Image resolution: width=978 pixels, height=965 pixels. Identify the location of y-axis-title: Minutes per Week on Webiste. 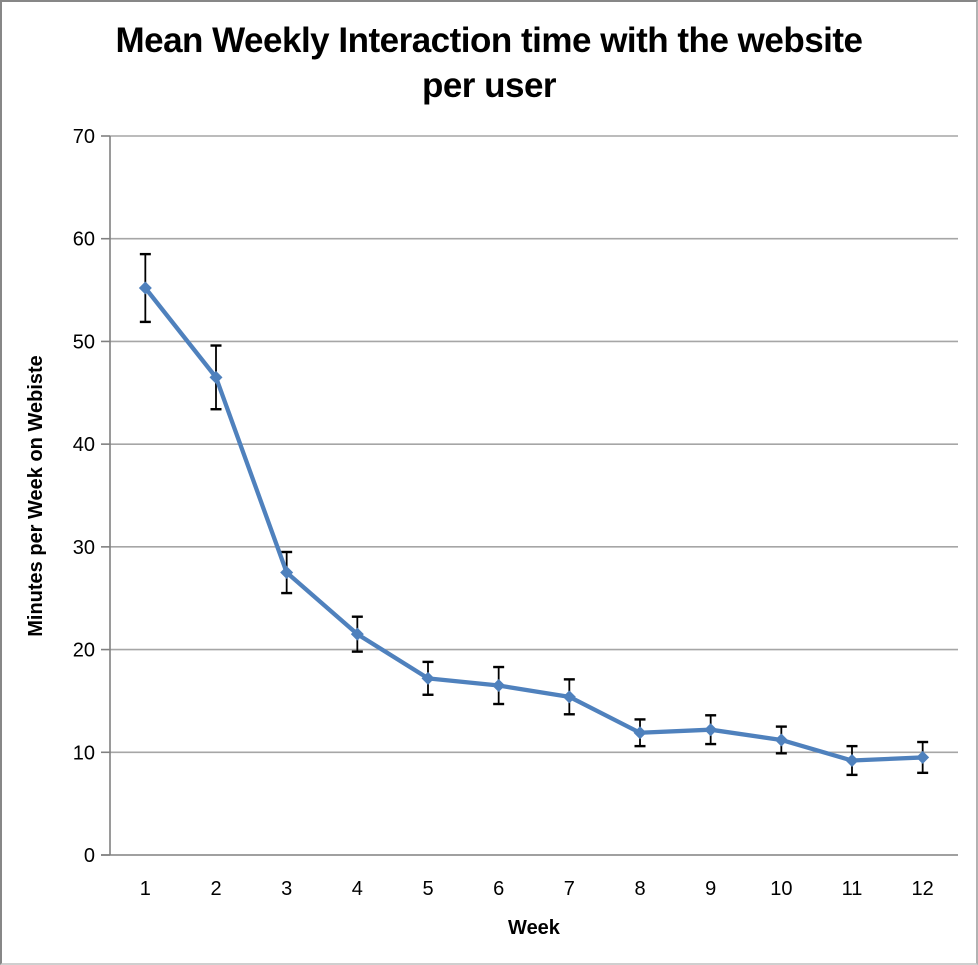
(36, 496).